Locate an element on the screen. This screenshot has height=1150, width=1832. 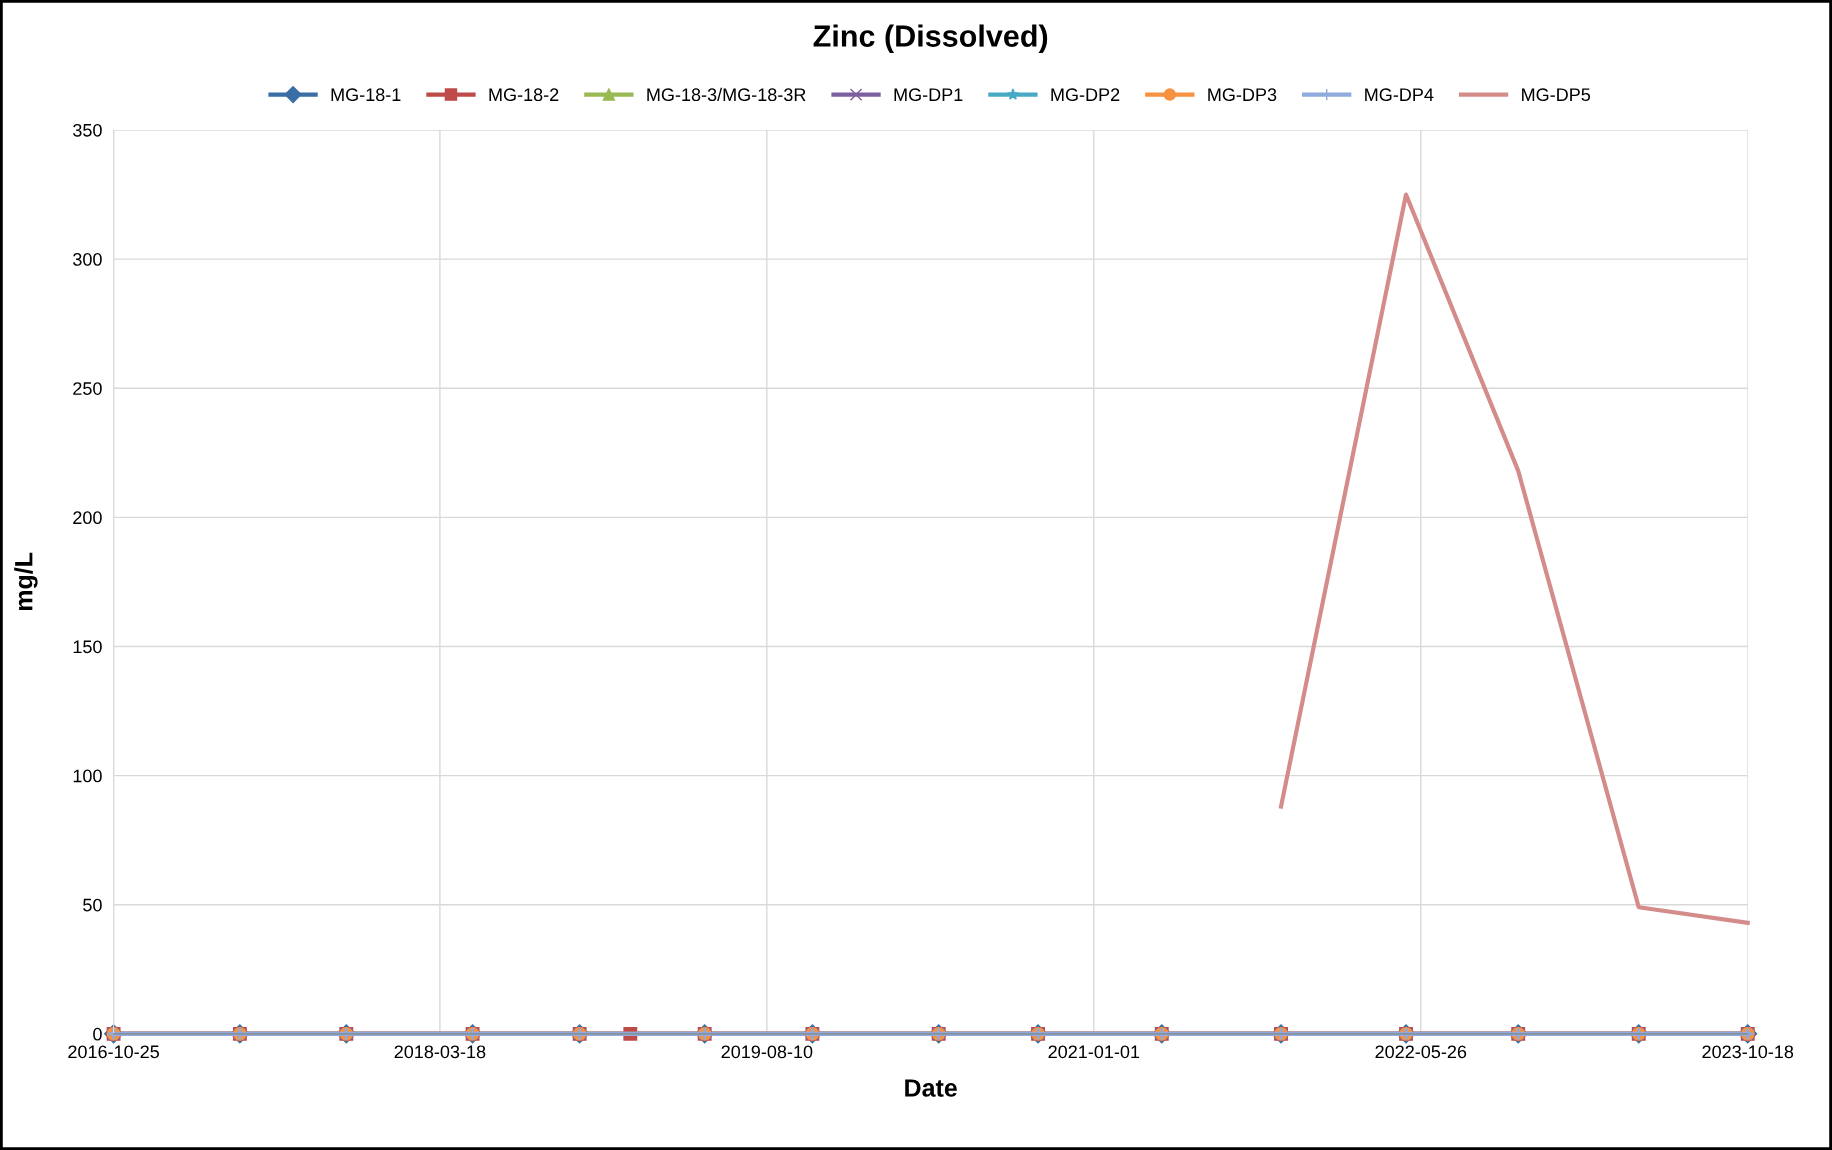
x-tick-label: 2023-10-18 is located at coordinates (1748, 1052).